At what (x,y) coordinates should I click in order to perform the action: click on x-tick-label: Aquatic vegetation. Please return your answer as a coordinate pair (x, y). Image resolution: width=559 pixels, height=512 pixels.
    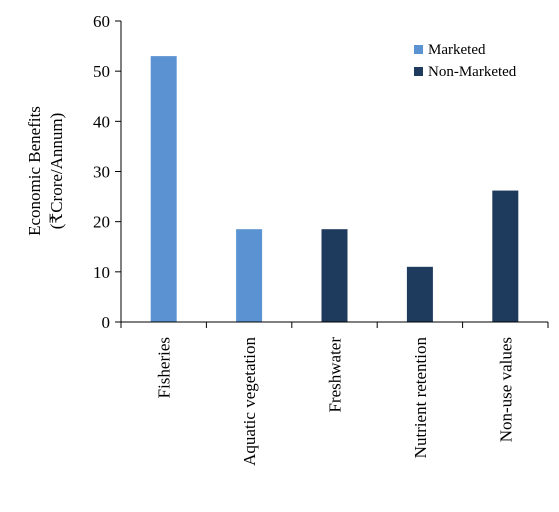
    Looking at the image, I should click on (249, 401).